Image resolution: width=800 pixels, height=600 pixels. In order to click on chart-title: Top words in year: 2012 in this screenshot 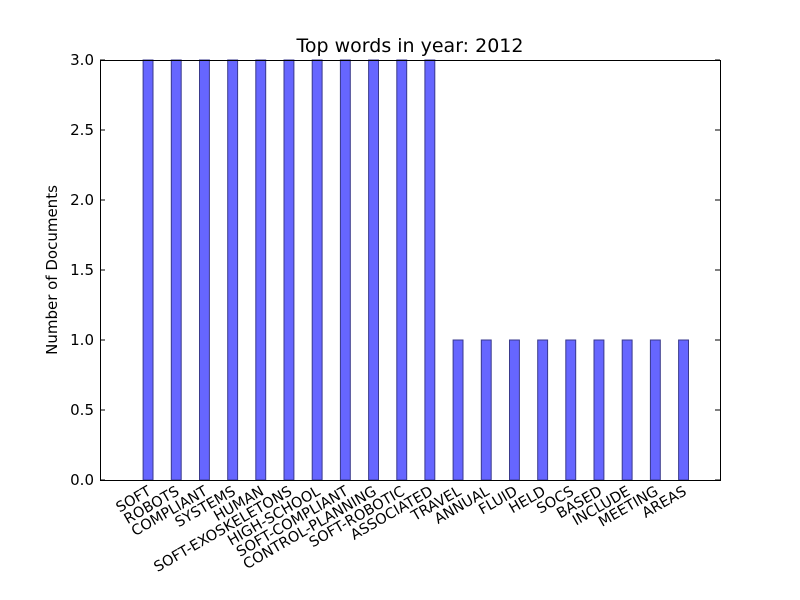, I will do `click(410, 46)`.